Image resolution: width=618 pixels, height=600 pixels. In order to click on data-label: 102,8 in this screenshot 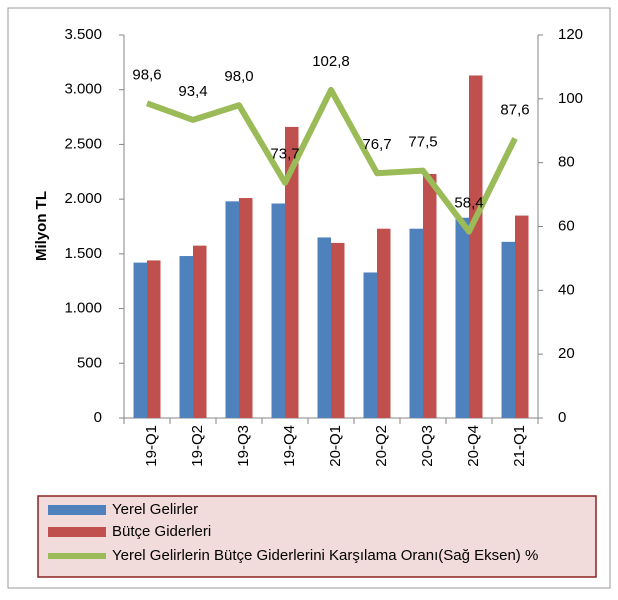, I will do `click(331, 61)`.